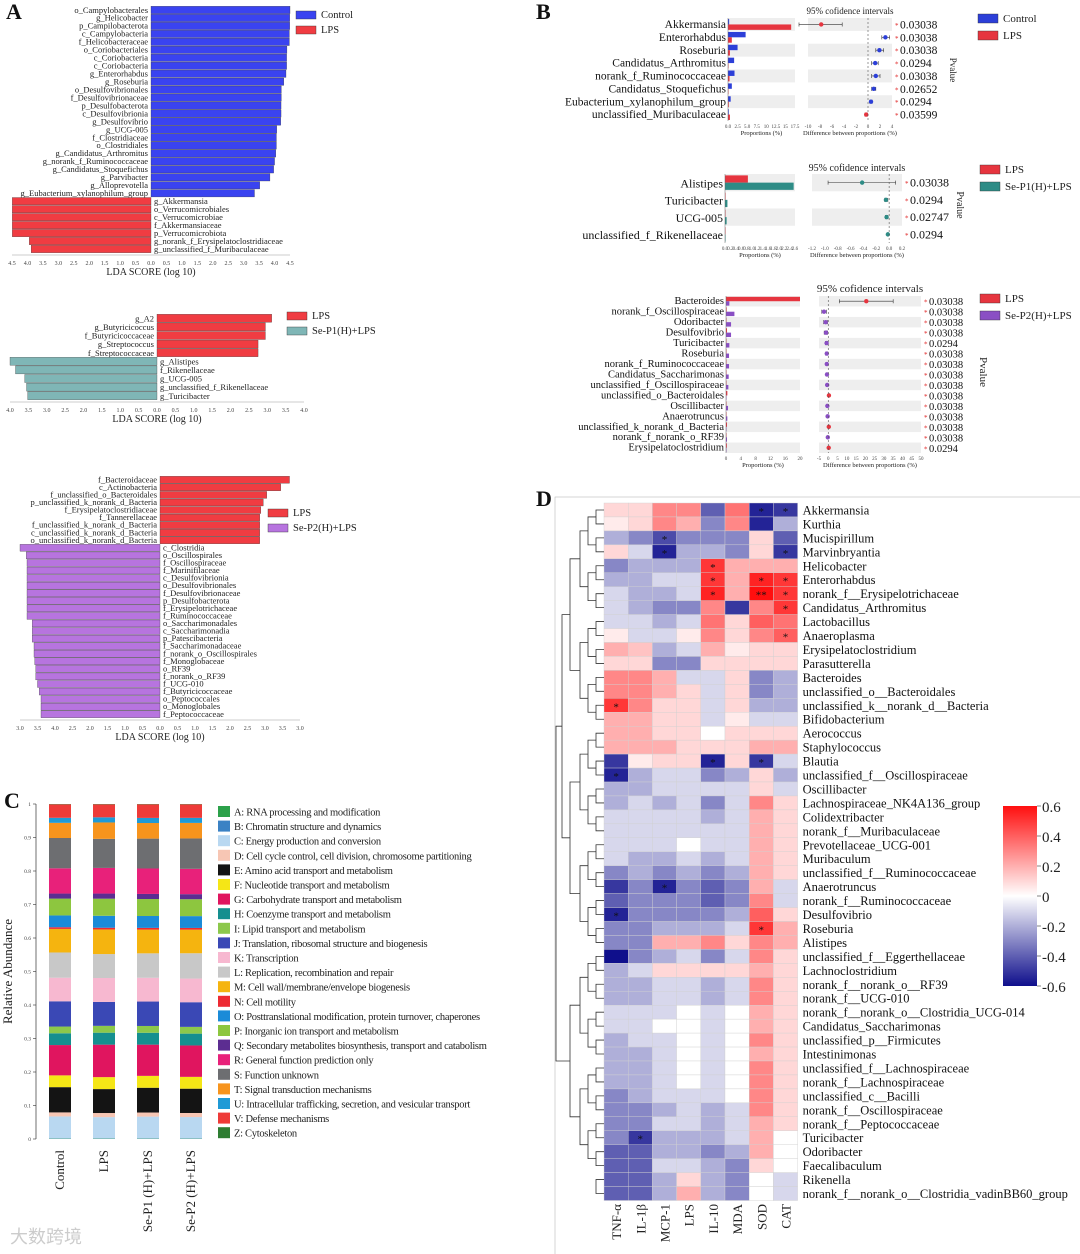 This screenshot has height=1254, width=1080. What do you see at coordinates (115, 34) in the screenshot?
I see `lda-bar-label: c_Campylobacteria` at bounding box center [115, 34].